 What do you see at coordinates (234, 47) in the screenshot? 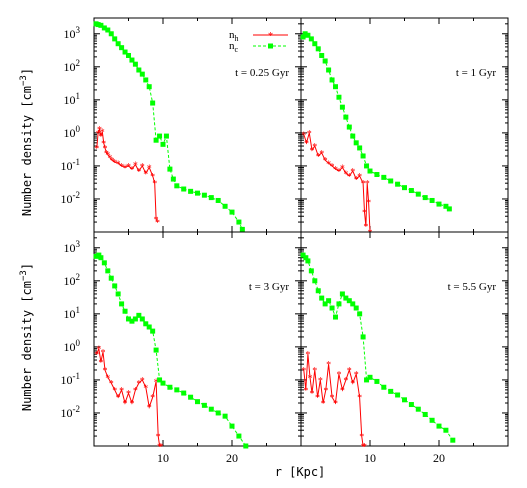
I see `legend-label-cold: nc` at bounding box center [234, 47].